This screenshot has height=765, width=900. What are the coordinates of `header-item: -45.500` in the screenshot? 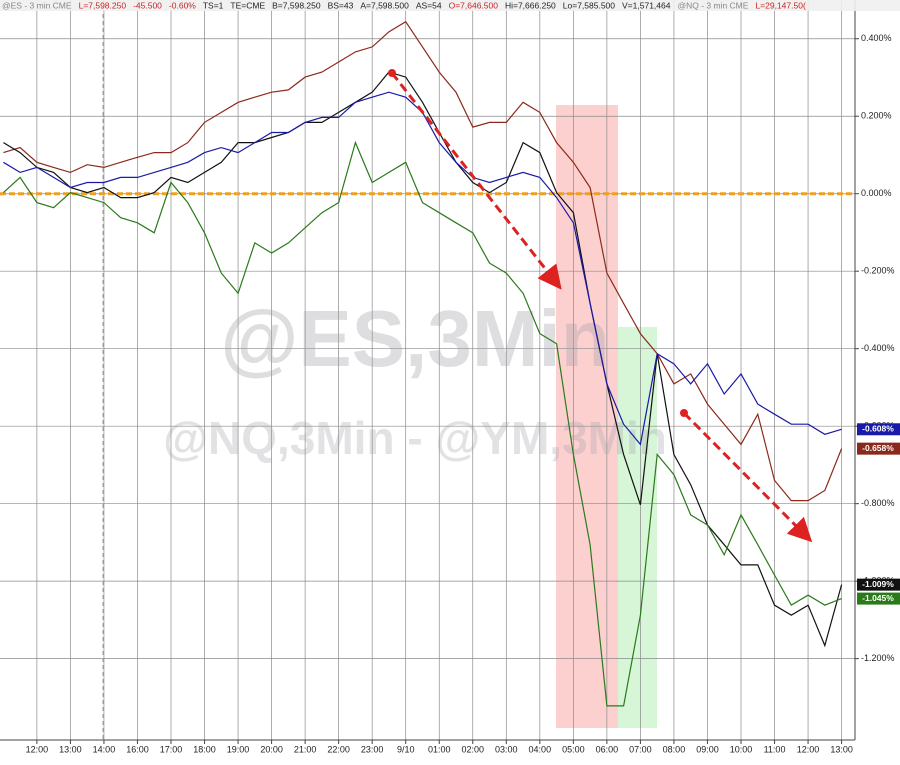 It's located at (147, 5).